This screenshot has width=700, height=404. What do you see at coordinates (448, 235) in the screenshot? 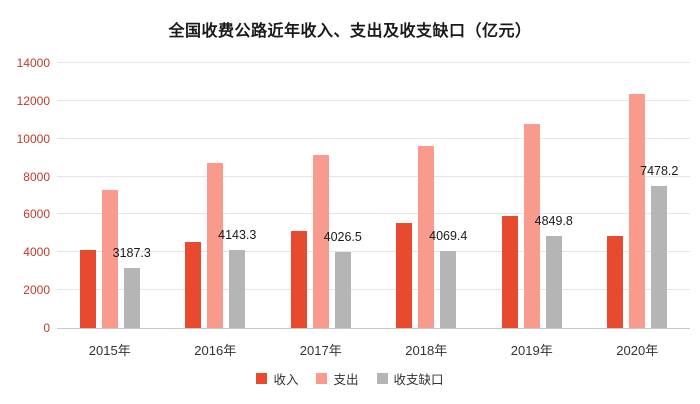
I see `data-label-gap: 4069.4` at bounding box center [448, 235].